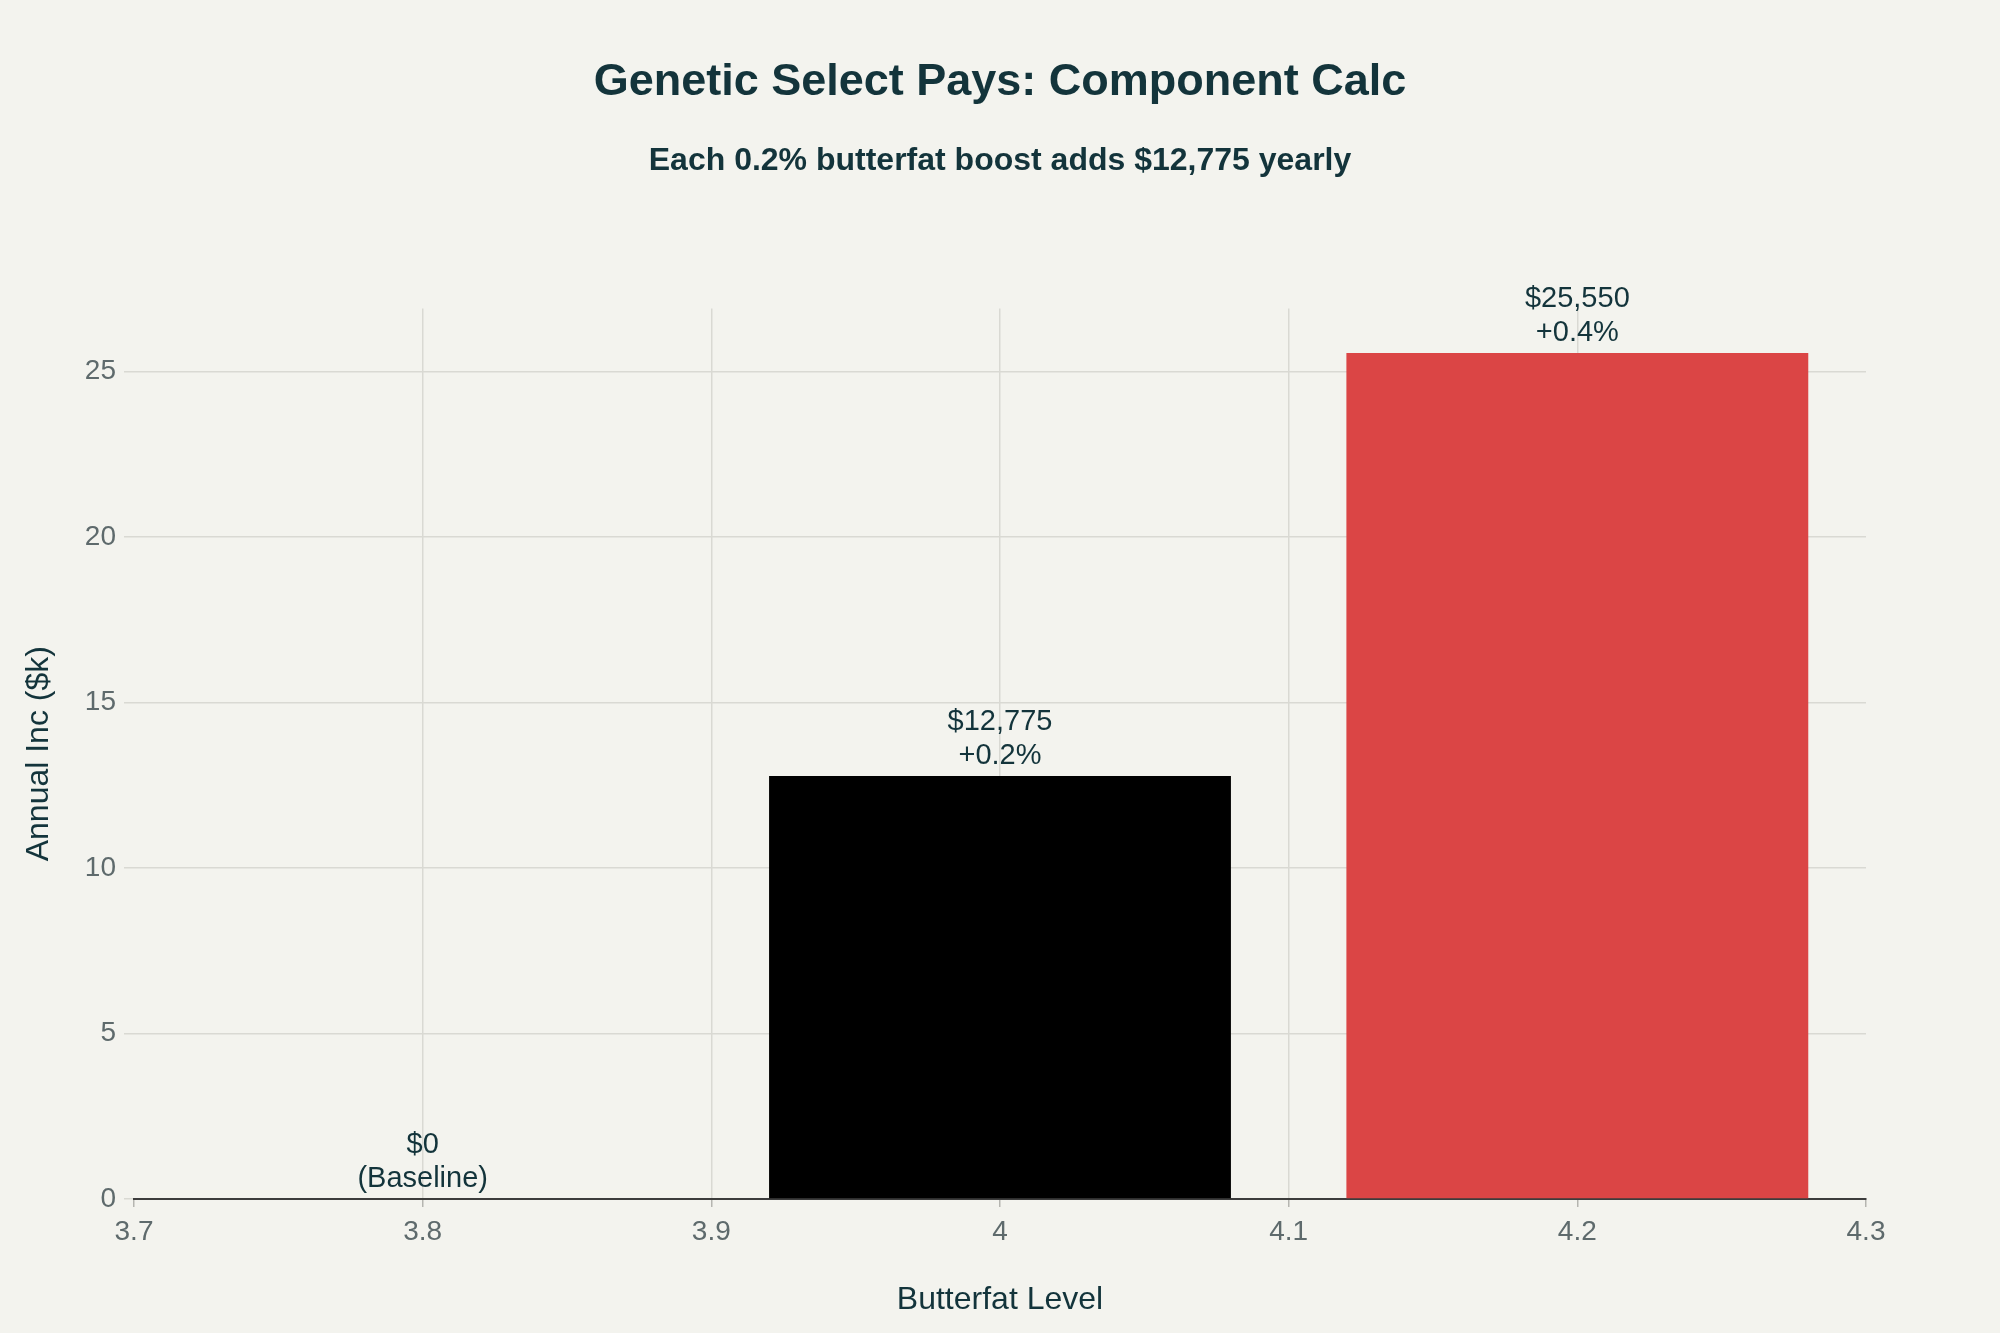 This screenshot has height=1333, width=2000. Describe the element at coordinates (1577, 1230) in the screenshot. I see `x-tick-label: 4.2` at that location.